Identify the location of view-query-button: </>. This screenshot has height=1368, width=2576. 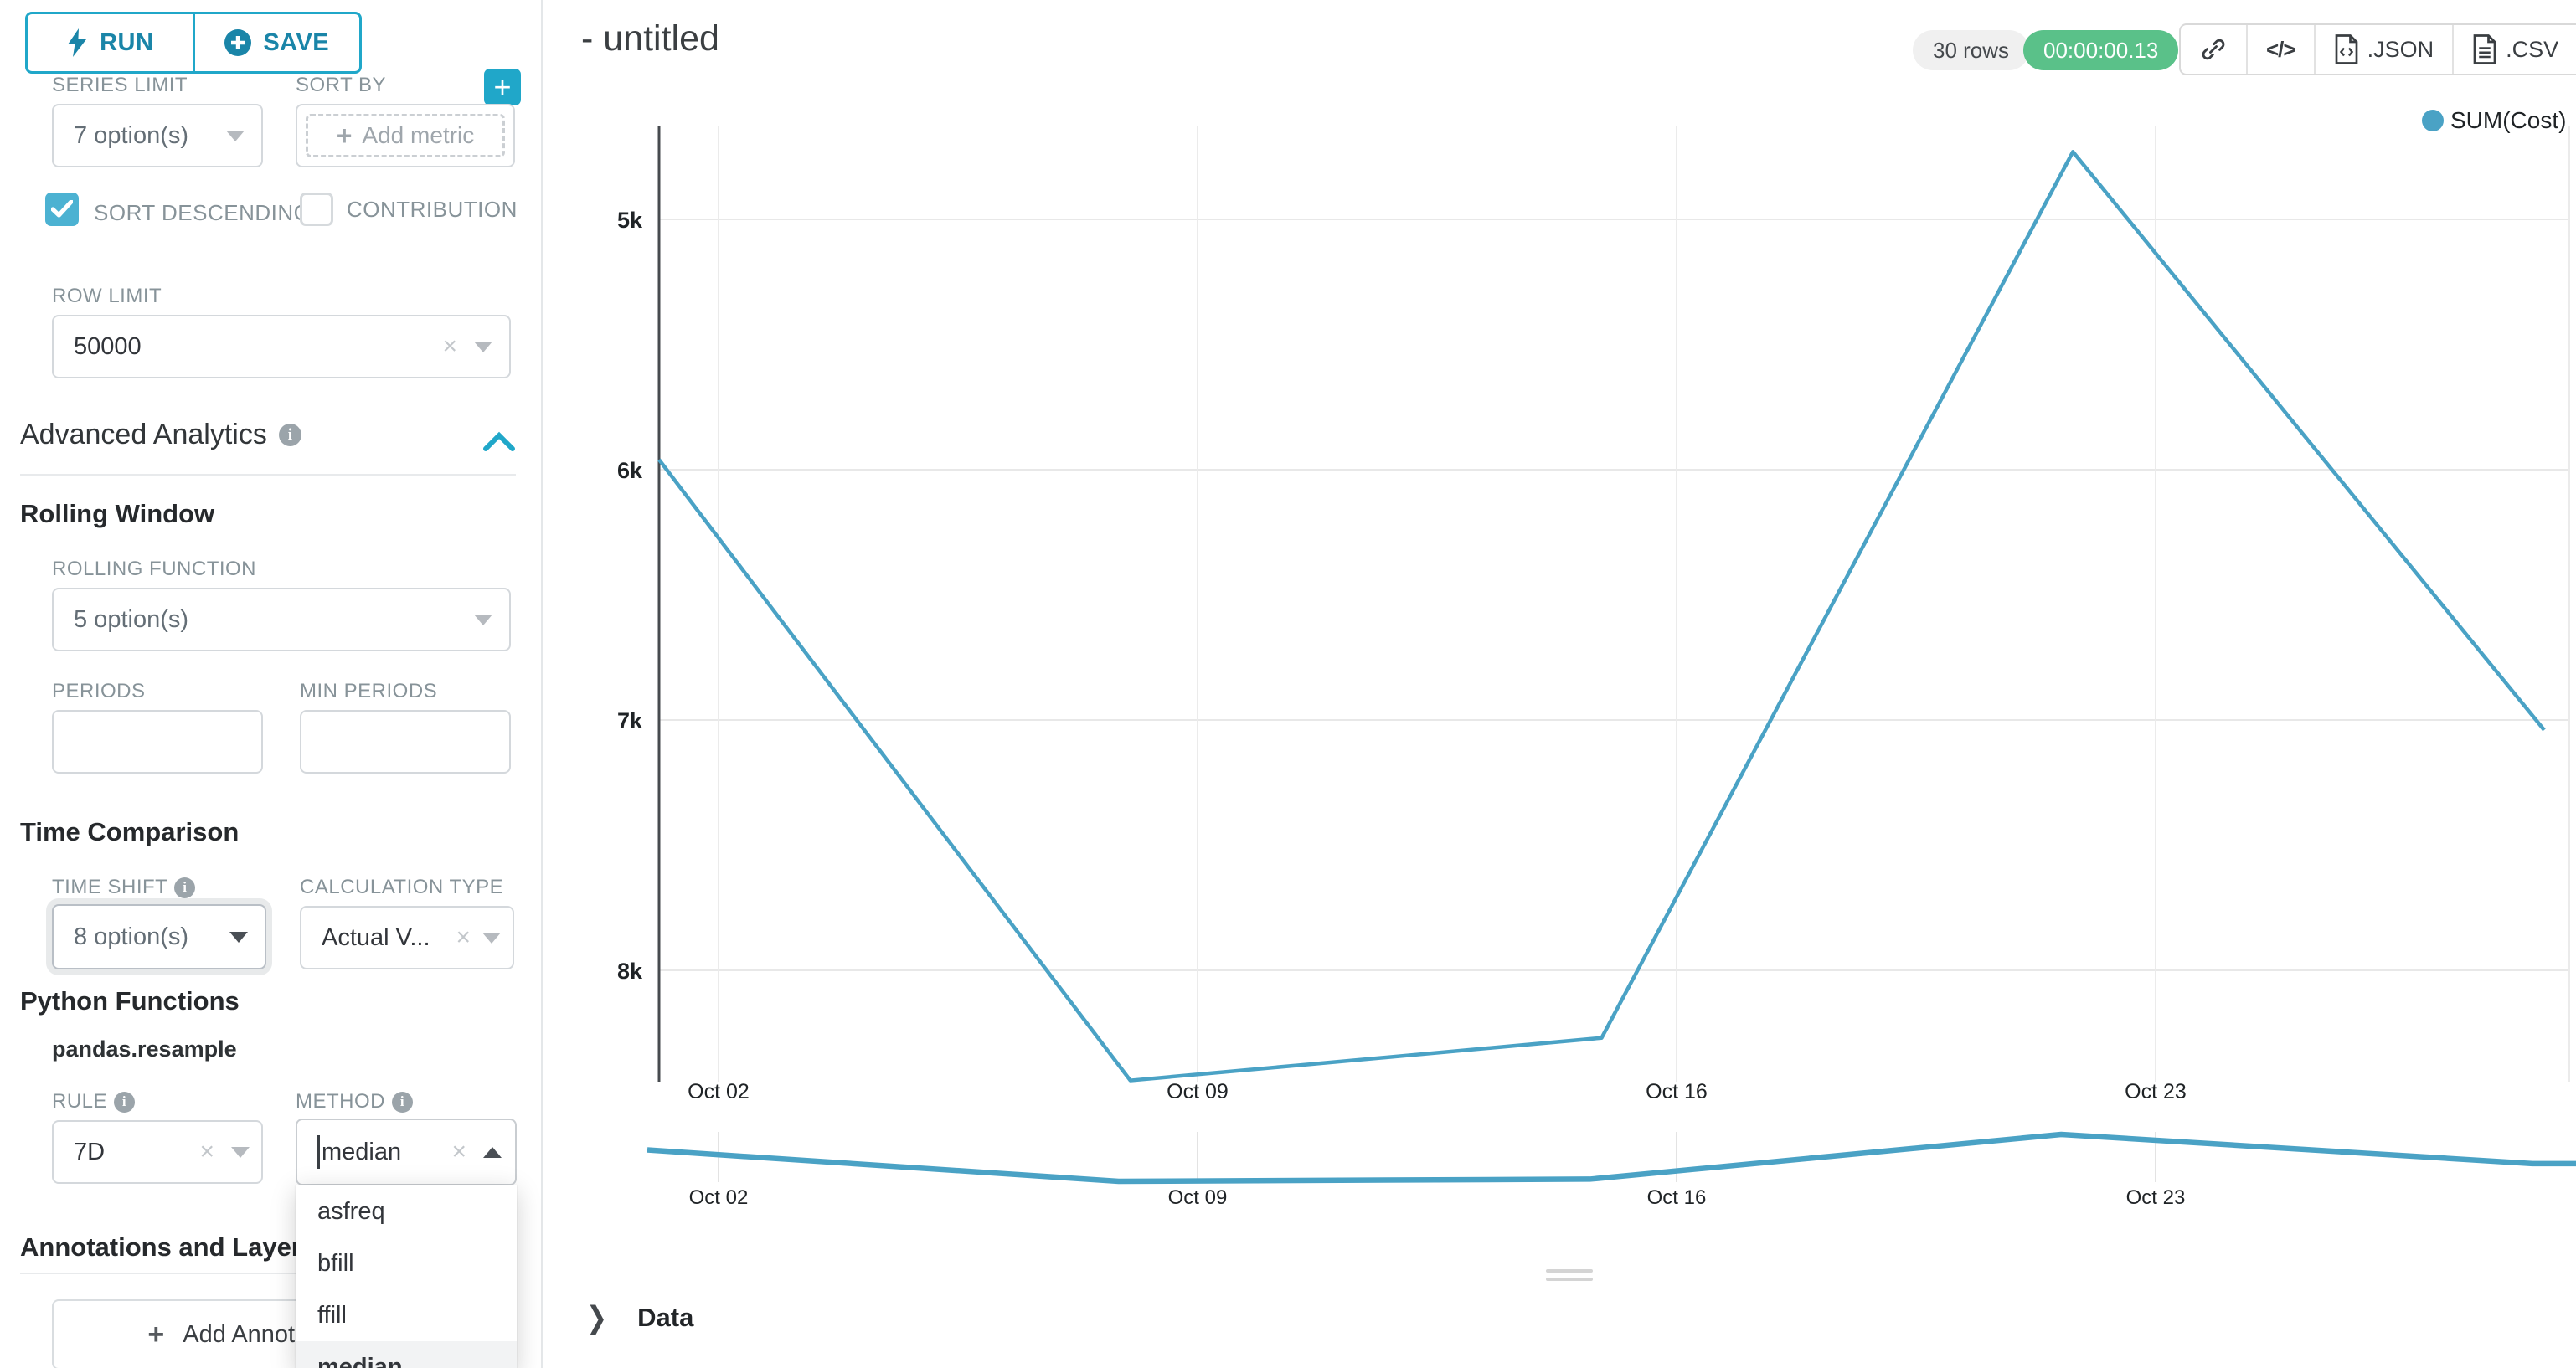
(2280, 49).